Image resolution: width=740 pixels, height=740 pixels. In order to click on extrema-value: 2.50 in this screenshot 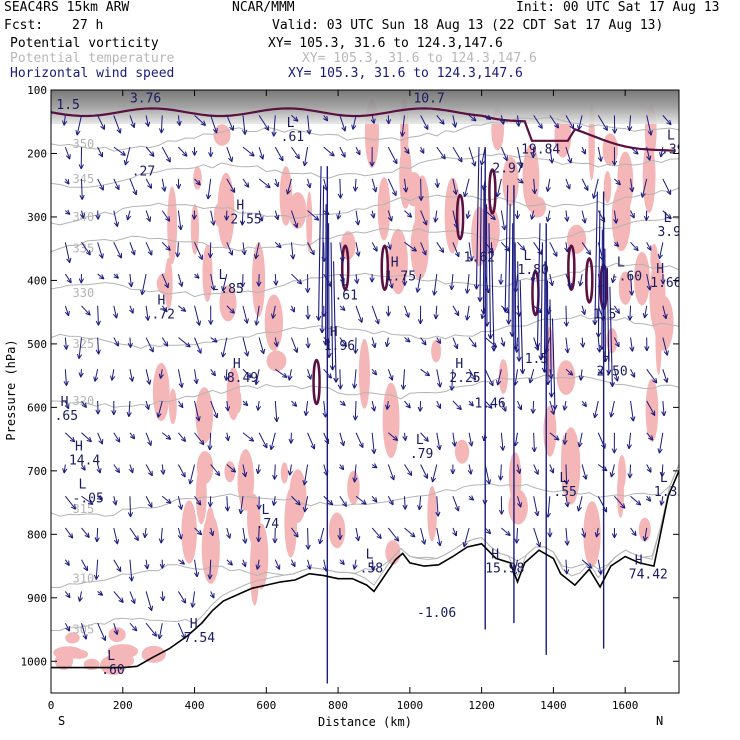, I will do `click(611, 372)`.